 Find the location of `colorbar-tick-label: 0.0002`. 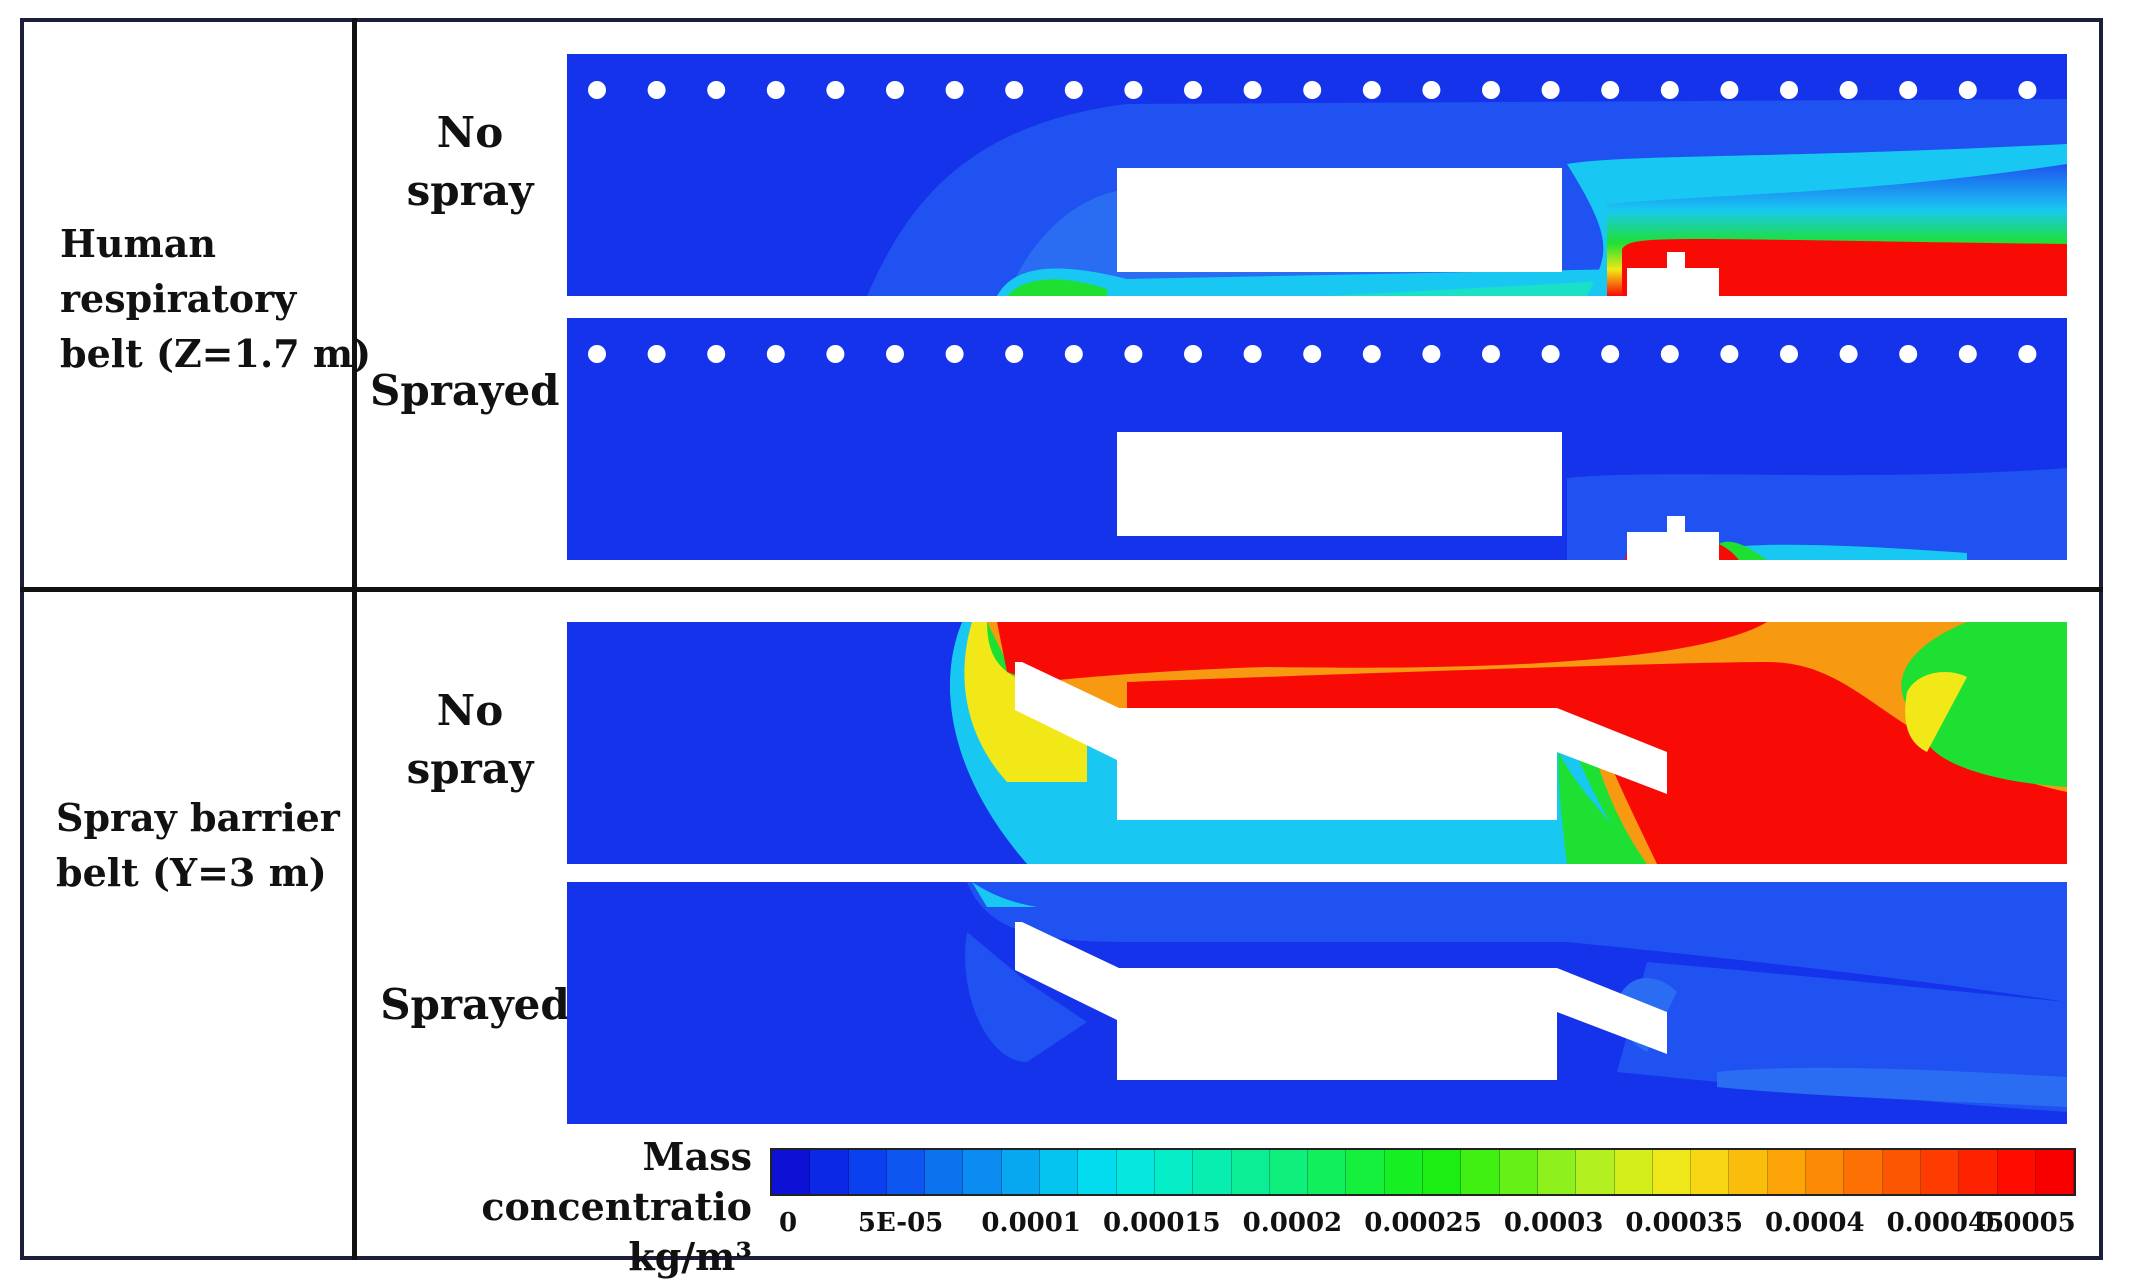

colorbar-tick-label: 0.0002 is located at coordinates (1292, 1223).